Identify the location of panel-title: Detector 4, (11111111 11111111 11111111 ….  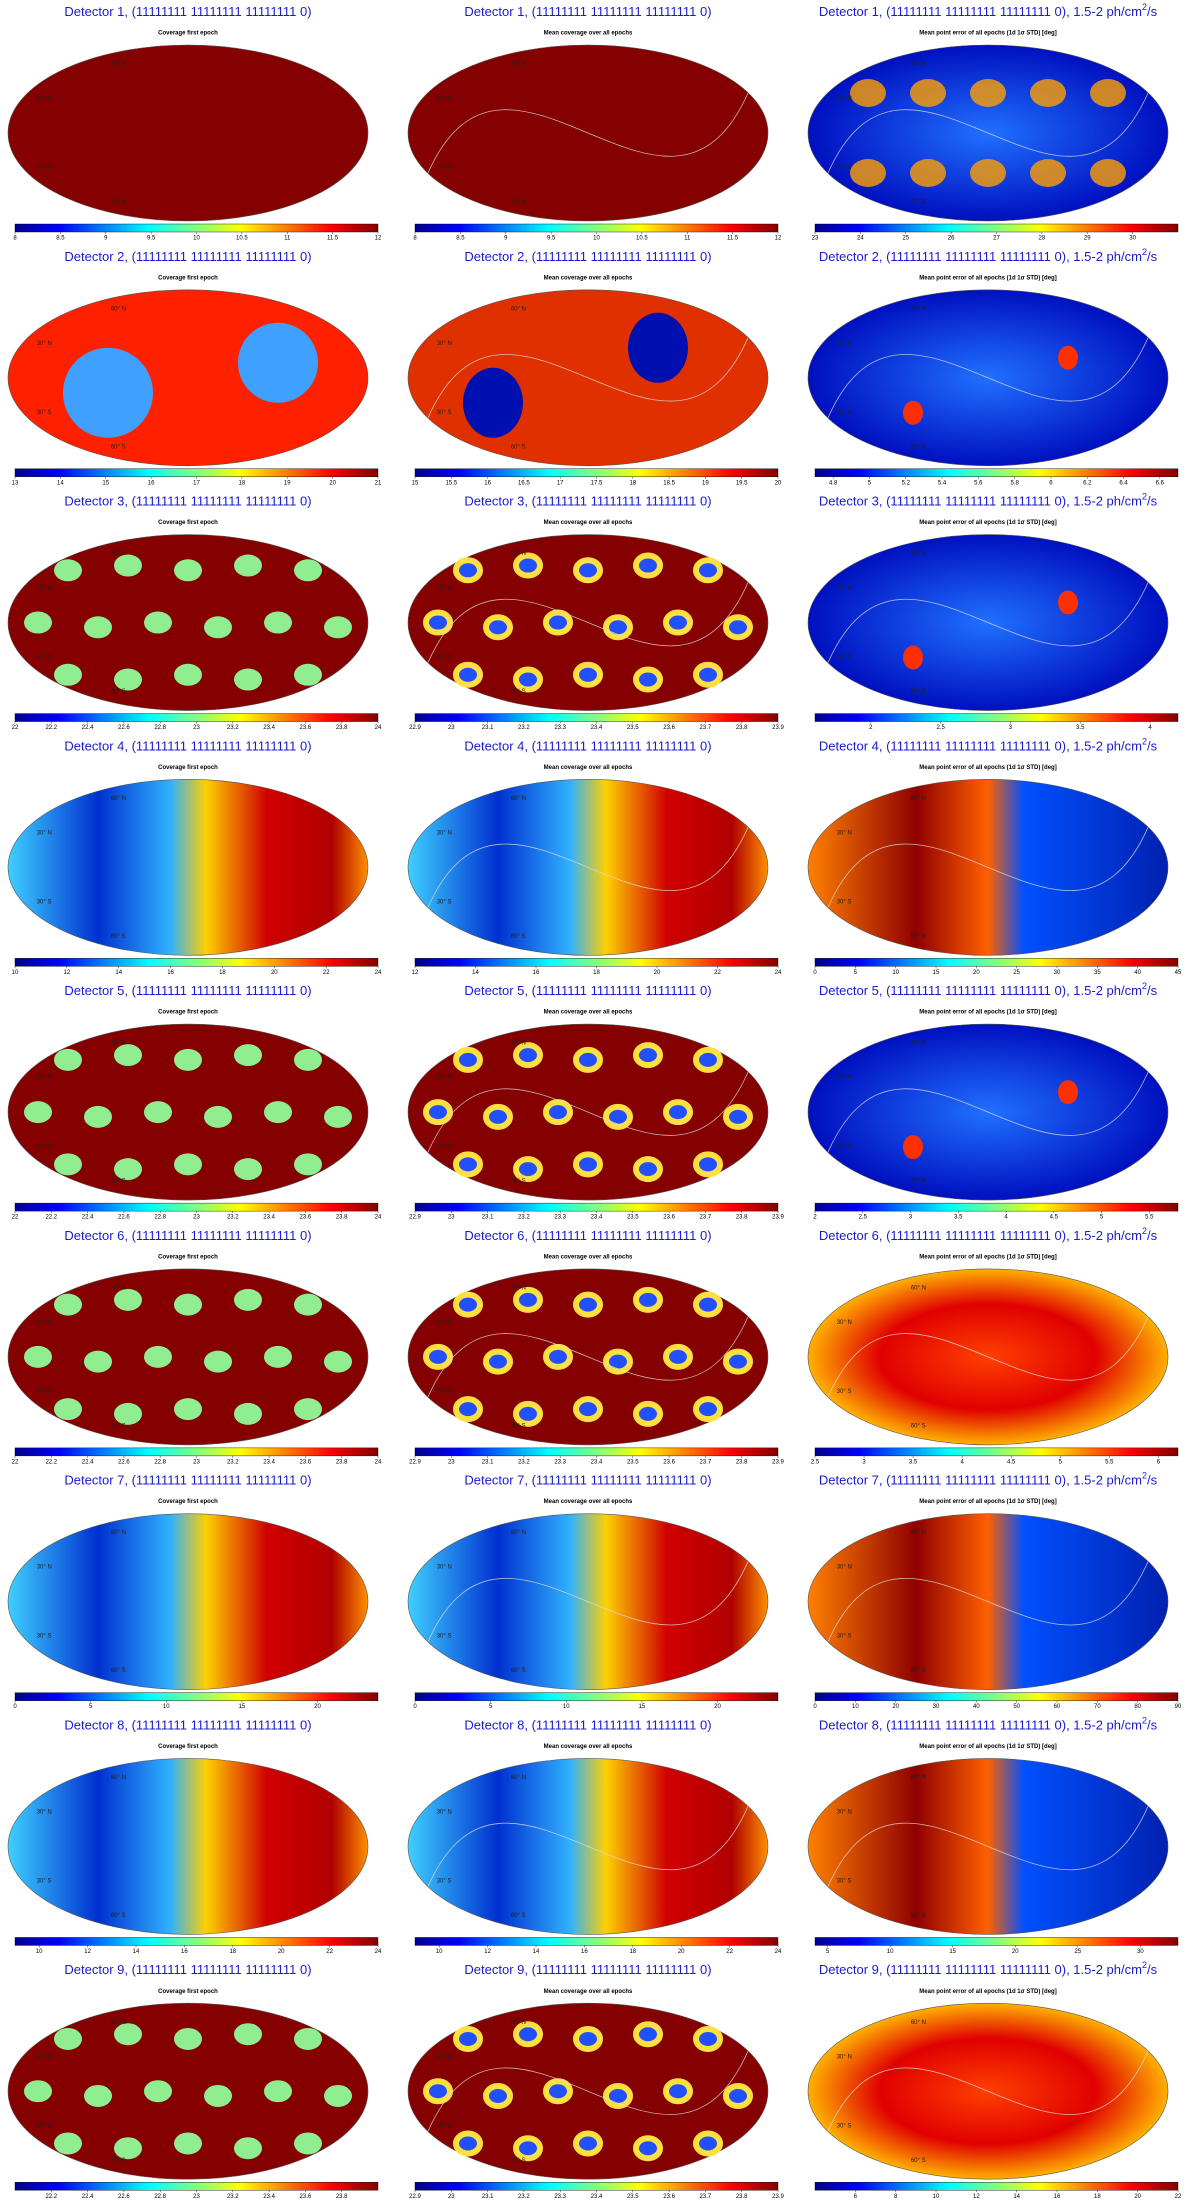
(187, 746).